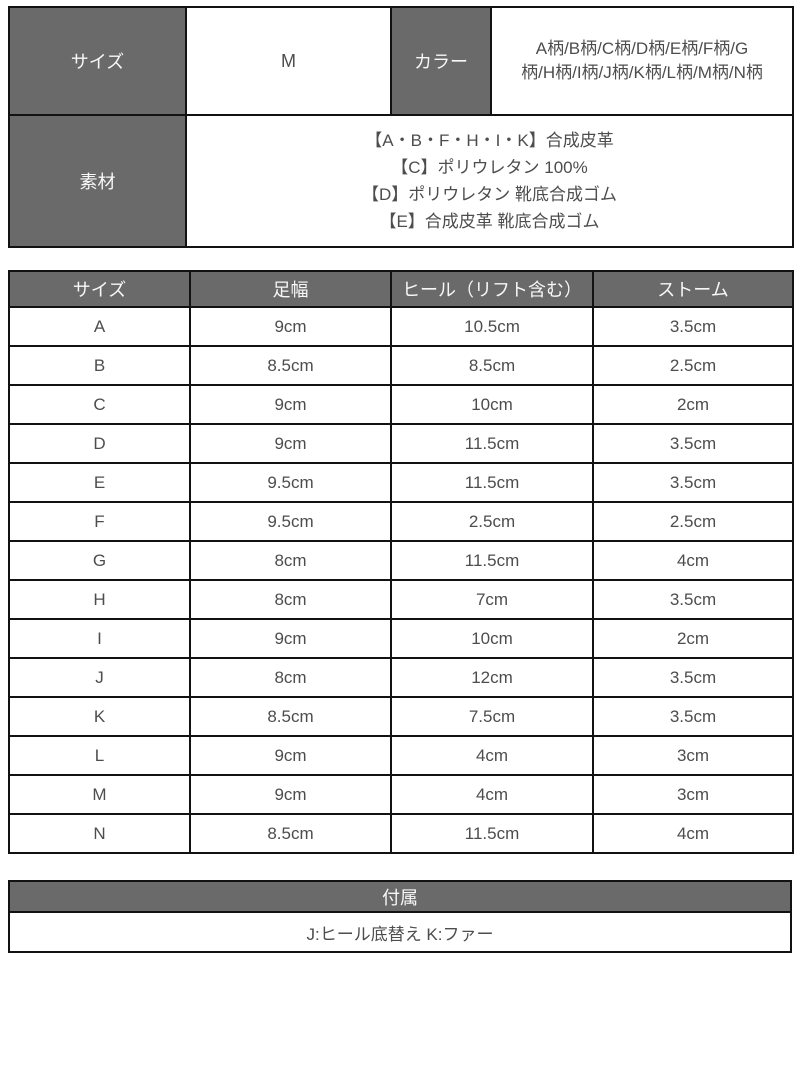 The height and width of the screenshot is (1067, 800). Describe the element at coordinates (492, 521) in the screenshot. I see `cell-heel: 2.5cm` at that location.